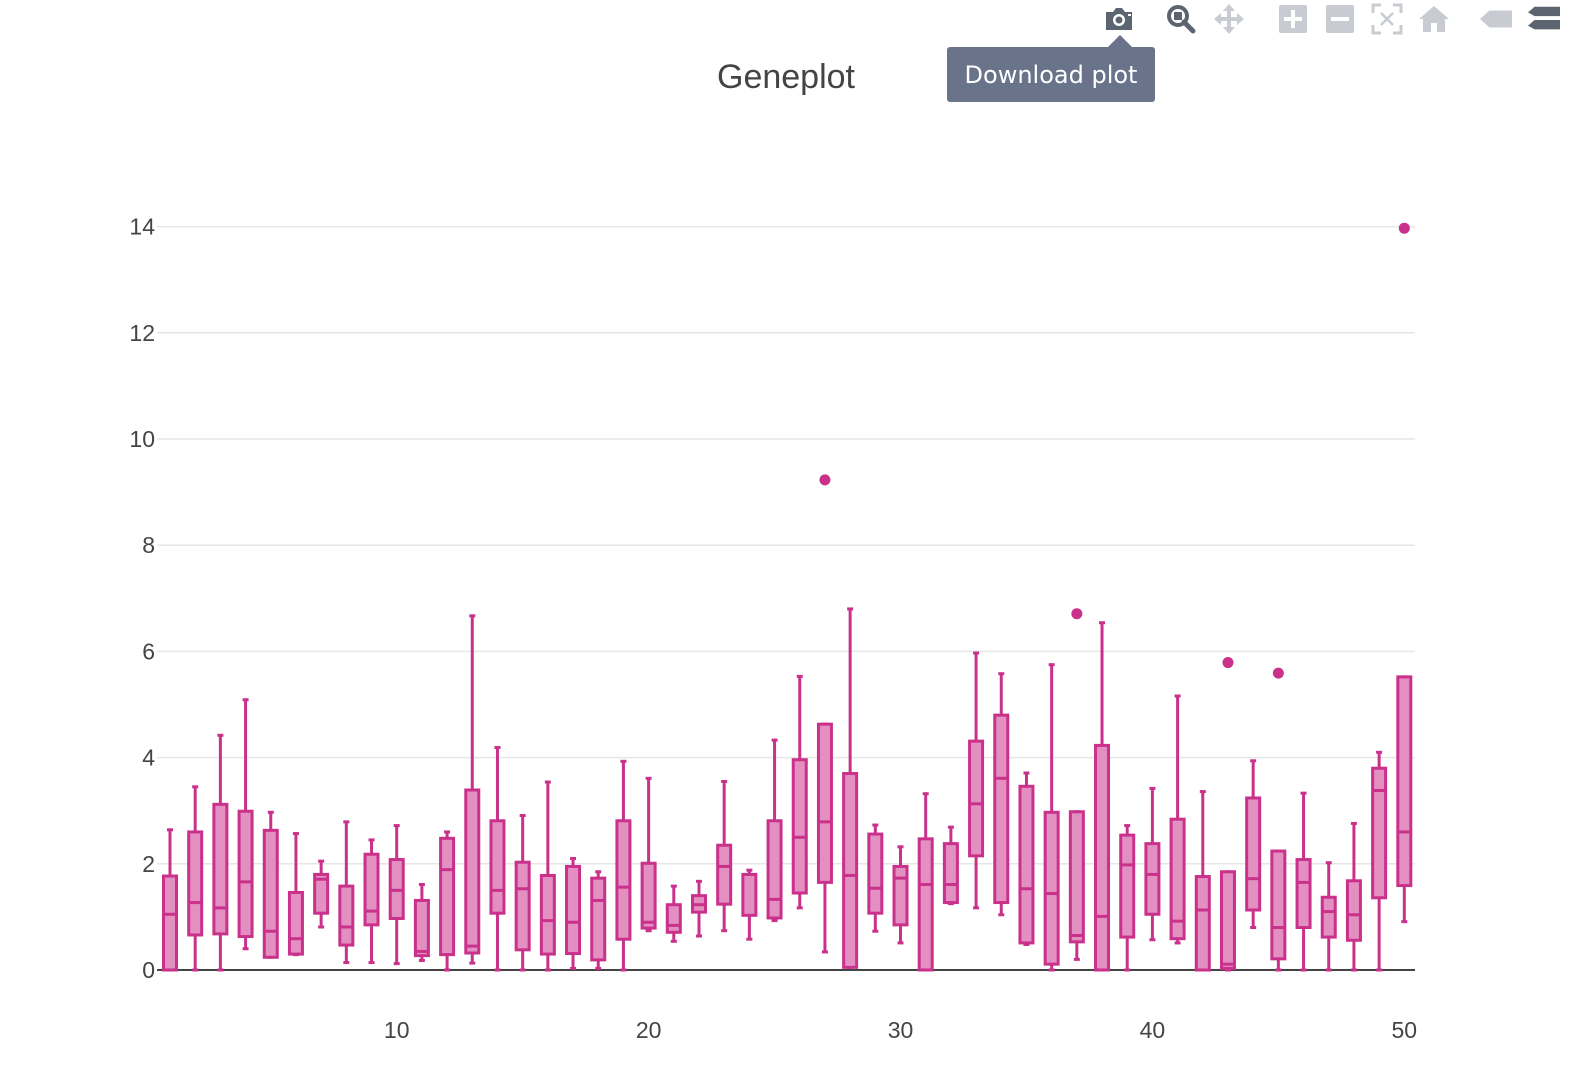 This screenshot has height=1074, width=1596. I want to click on y-tick-label: 8, so click(148, 545).